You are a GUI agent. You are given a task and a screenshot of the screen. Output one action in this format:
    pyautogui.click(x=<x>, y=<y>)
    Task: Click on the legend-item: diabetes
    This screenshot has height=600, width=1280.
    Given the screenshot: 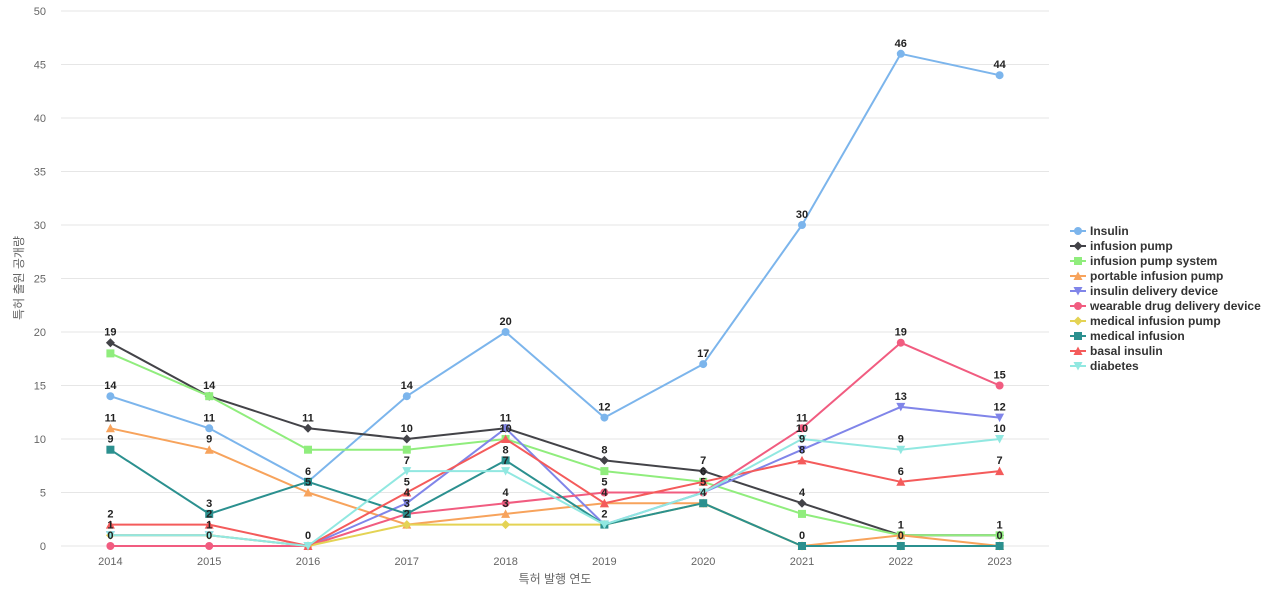 What is the action you would take?
    pyautogui.click(x=1104, y=366)
    